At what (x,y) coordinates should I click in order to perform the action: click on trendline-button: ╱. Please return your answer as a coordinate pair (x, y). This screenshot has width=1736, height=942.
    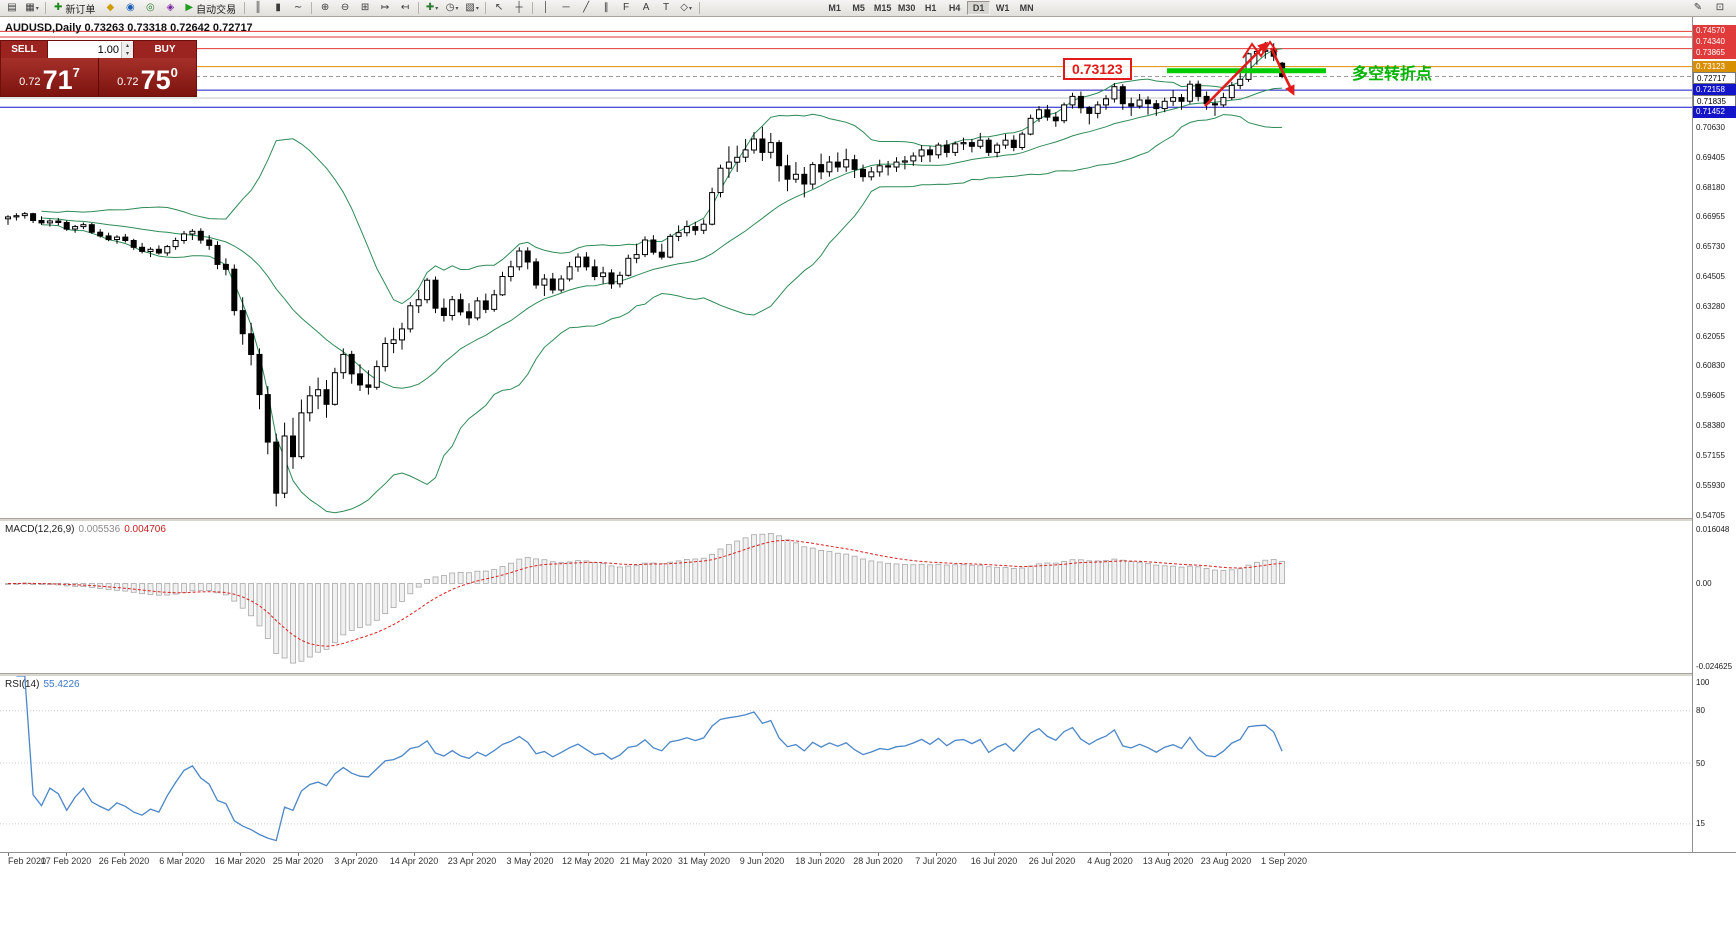
    Looking at the image, I should click on (586, 8).